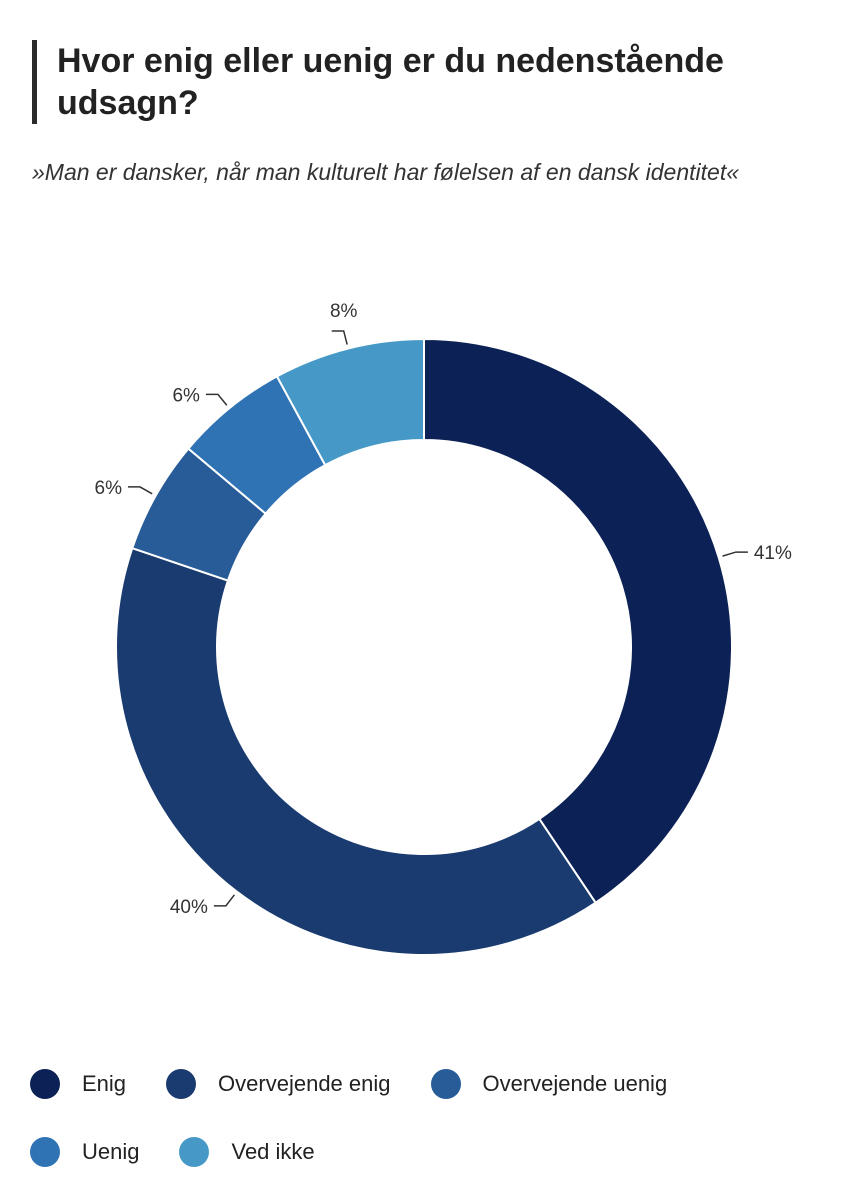 The image size is (848, 1200). I want to click on legend-label: Ved ikke, so click(273, 1151).